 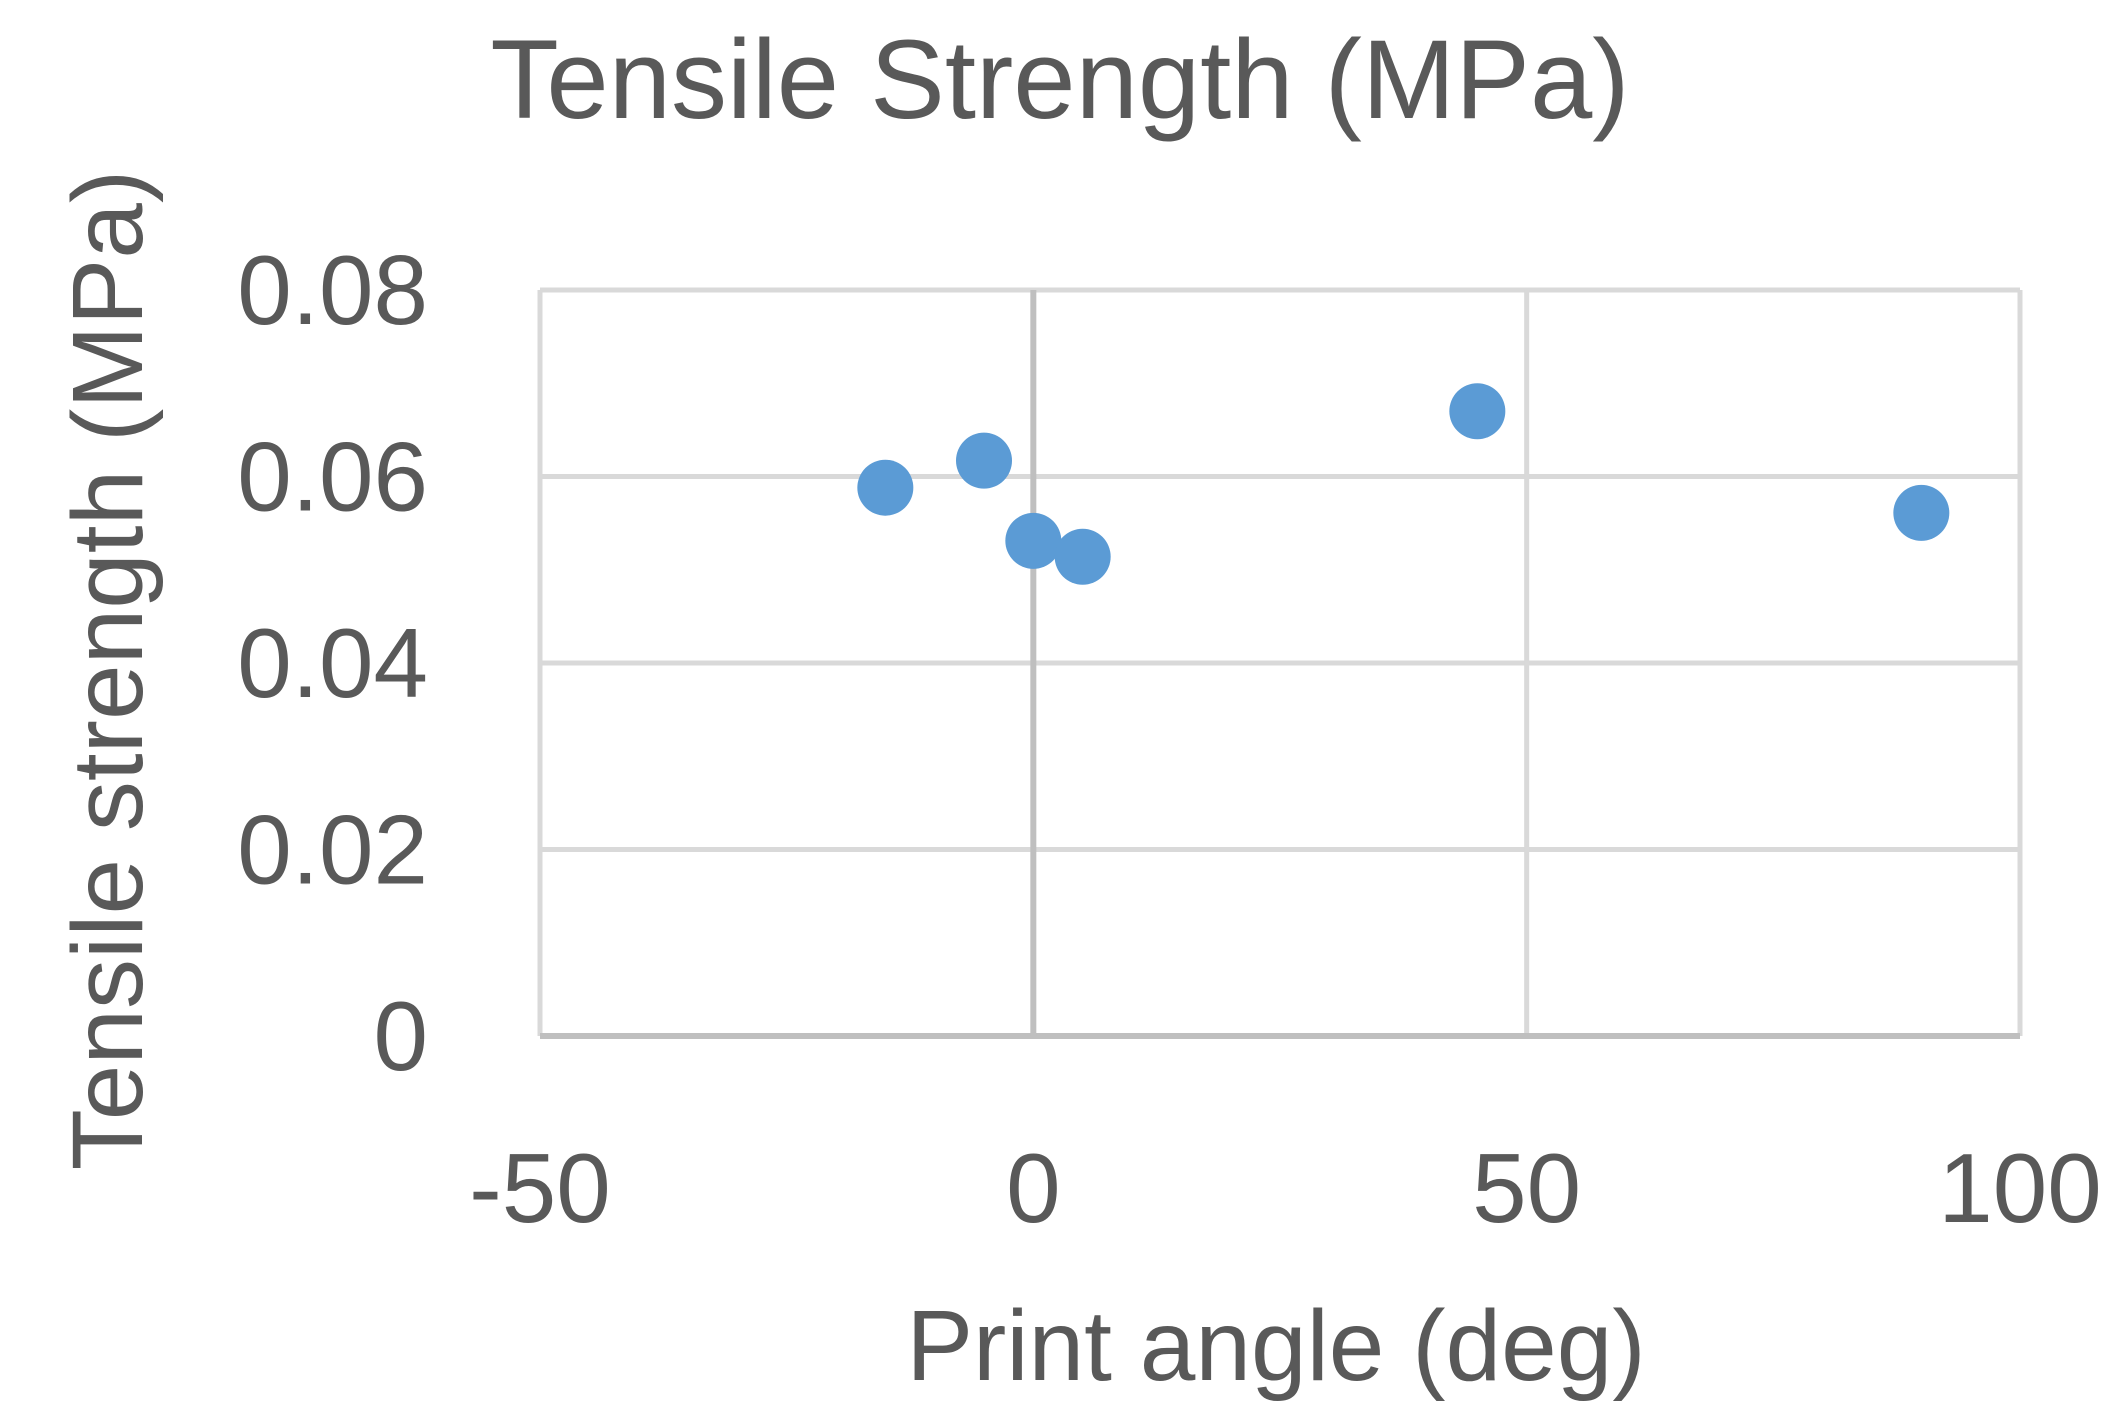 I want to click on chart-title: Tensile Strength (MPa), so click(x=1059, y=79).